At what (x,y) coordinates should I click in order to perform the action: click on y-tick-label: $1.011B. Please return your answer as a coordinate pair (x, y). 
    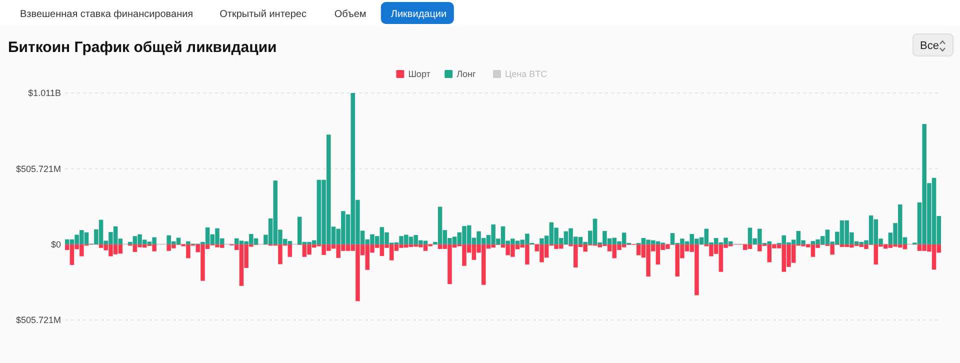
    Looking at the image, I should click on (44, 93).